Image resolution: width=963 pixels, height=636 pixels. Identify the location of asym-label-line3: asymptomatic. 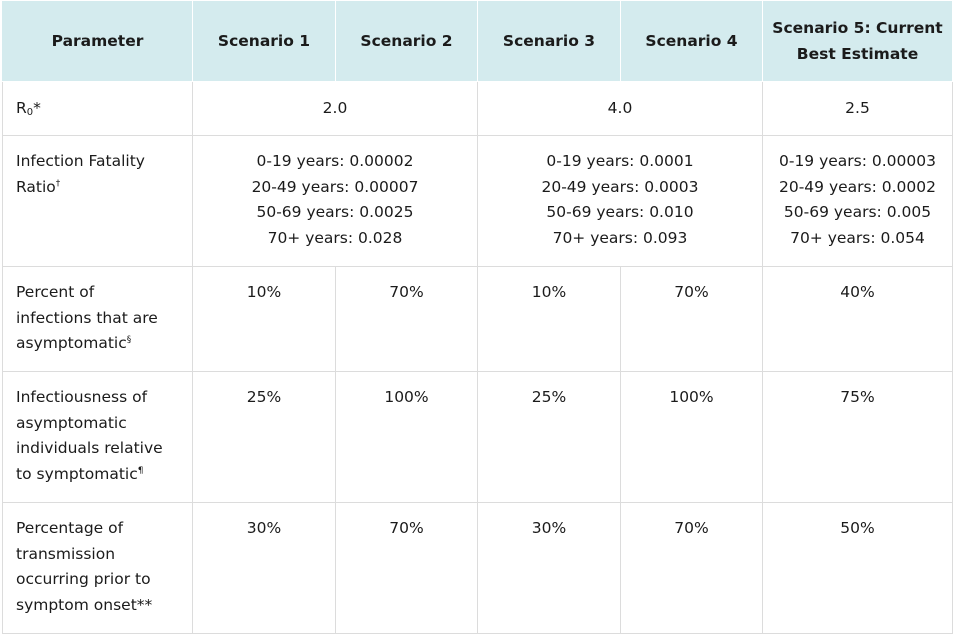
(71, 343).